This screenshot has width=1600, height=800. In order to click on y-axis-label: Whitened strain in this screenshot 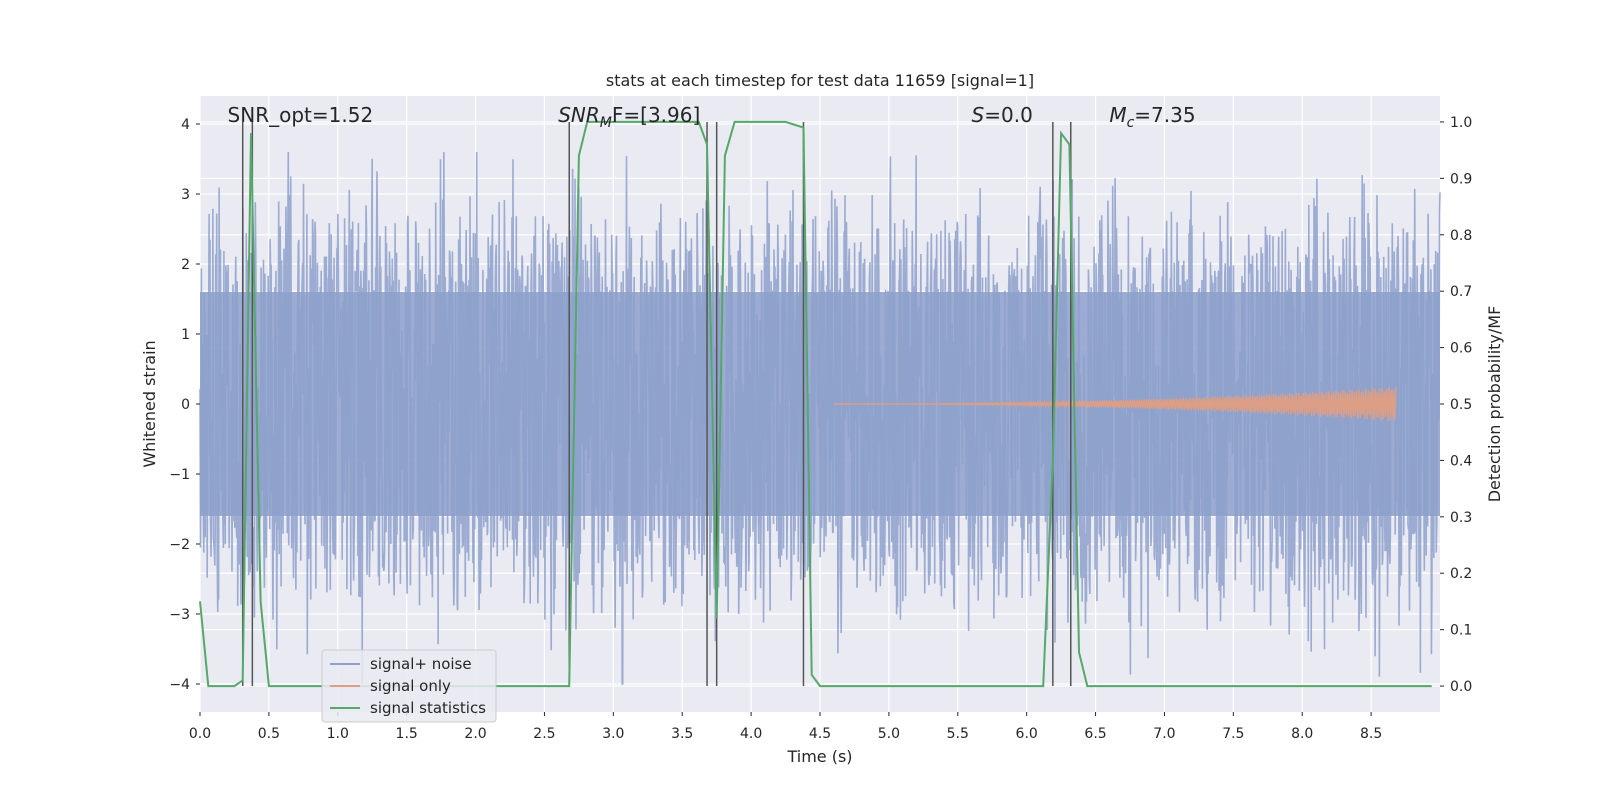, I will do `click(149, 403)`.